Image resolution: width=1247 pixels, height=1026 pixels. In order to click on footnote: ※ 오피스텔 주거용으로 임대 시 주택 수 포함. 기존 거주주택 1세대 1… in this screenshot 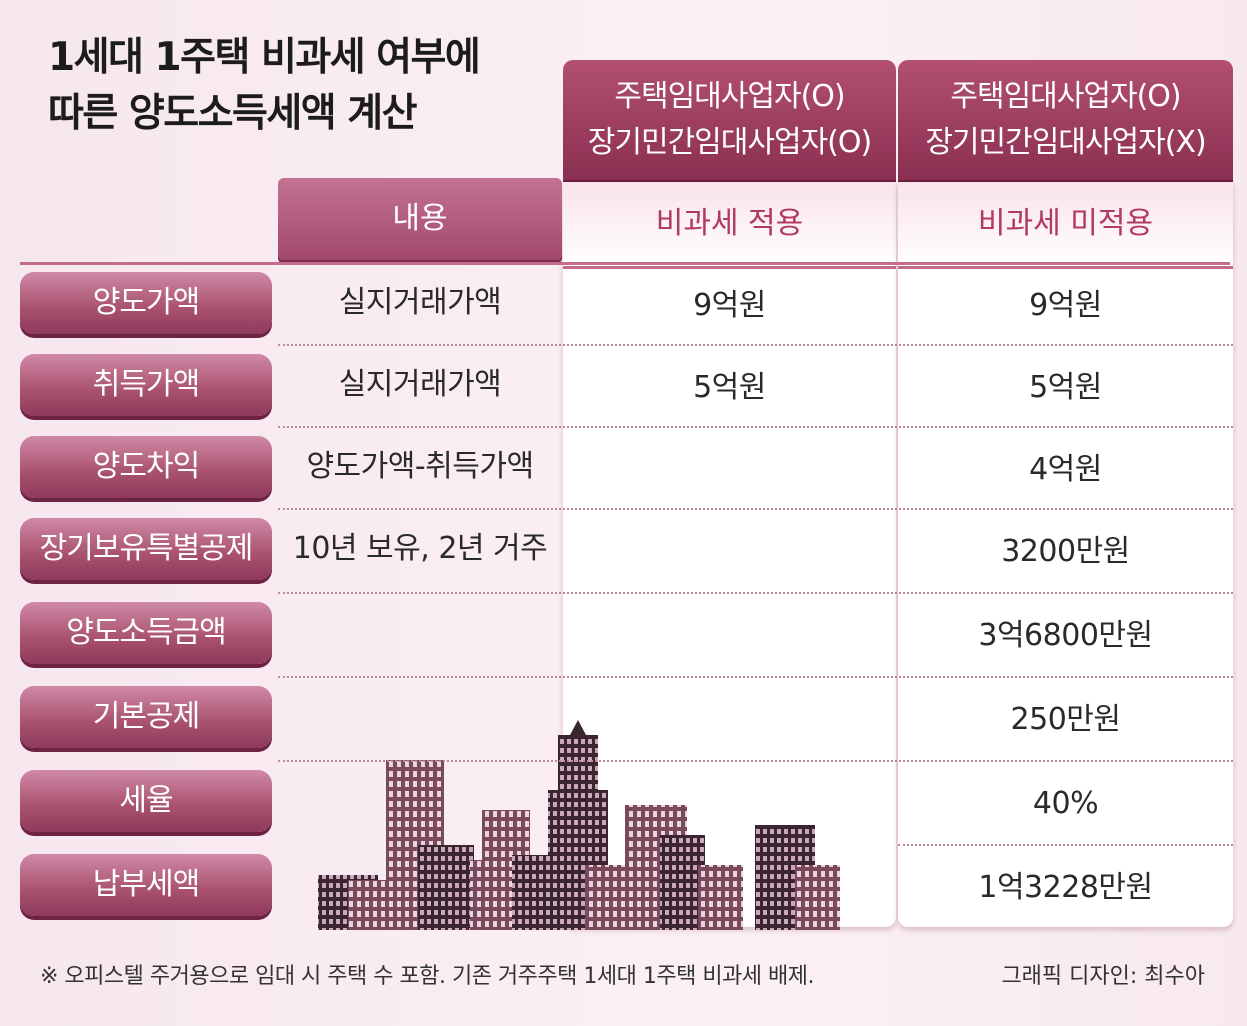, I will do `click(427, 976)`.